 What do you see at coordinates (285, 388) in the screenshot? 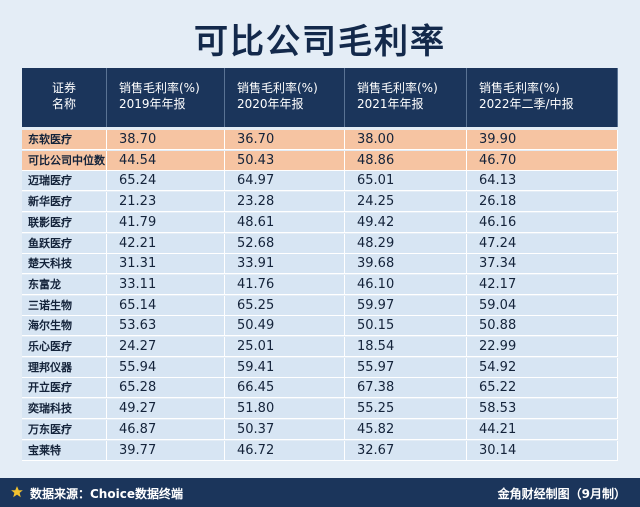
I see `margin-value: 66.45` at bounding box center [285, 388].